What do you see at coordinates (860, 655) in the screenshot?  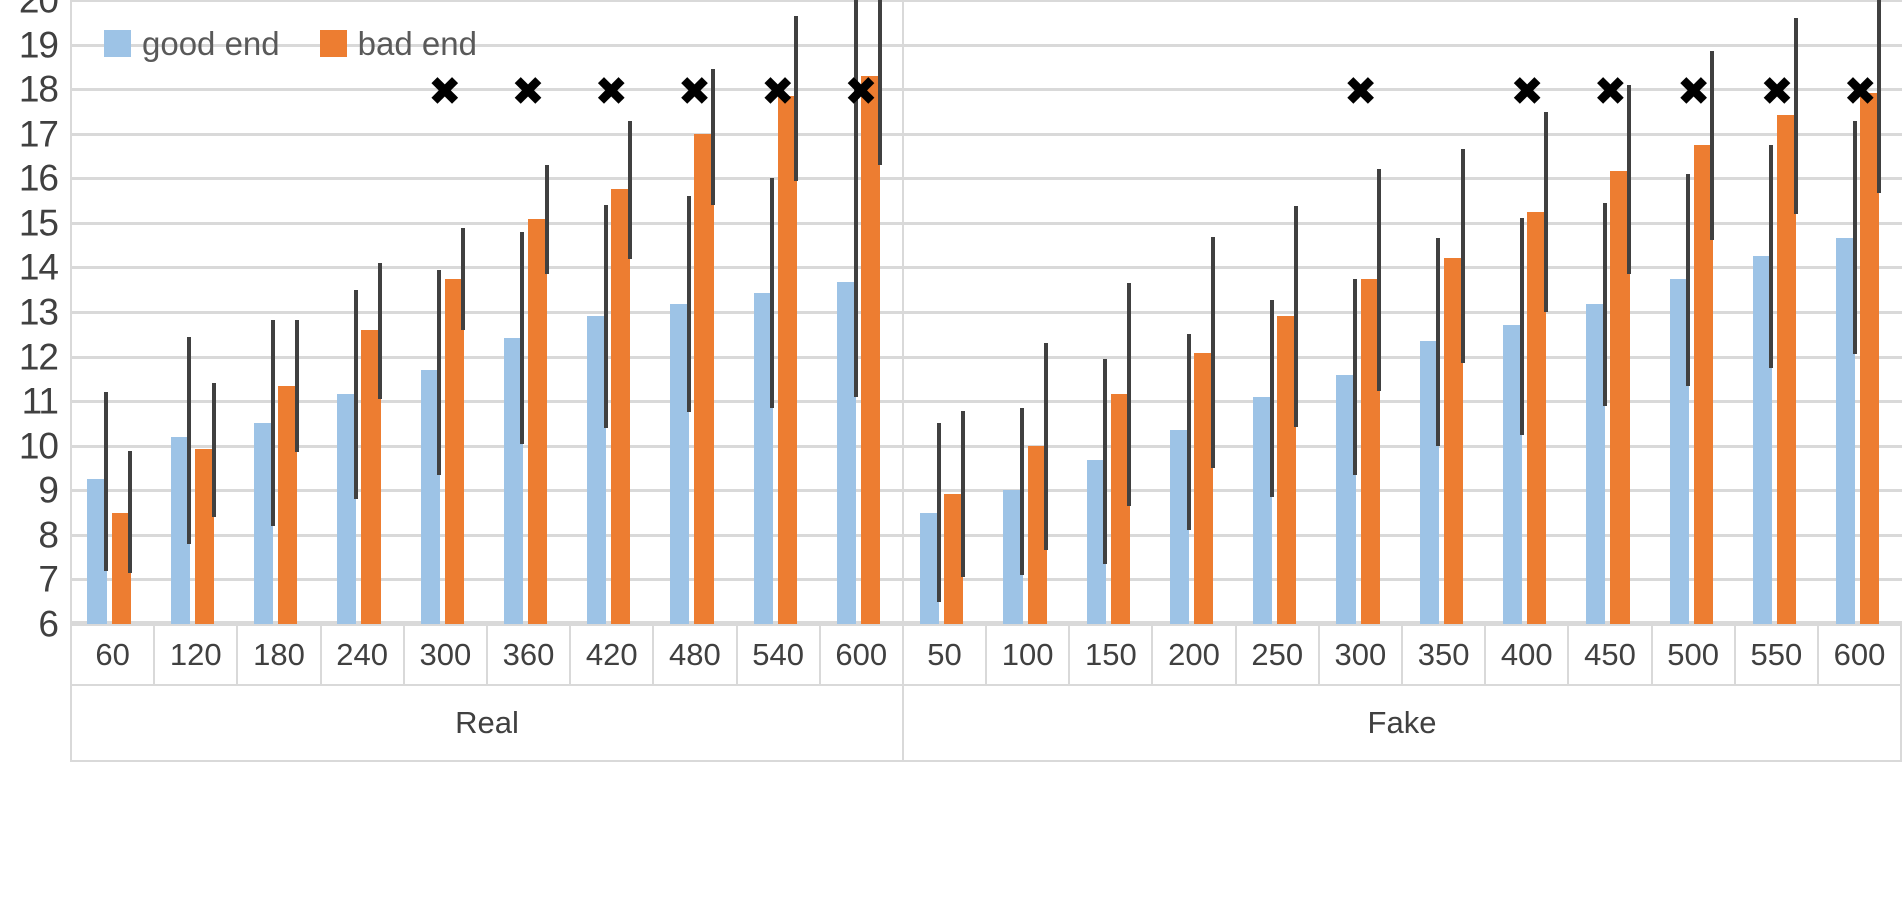 I see `x-axis-category-label: 600` at bounding box center [860, 655].